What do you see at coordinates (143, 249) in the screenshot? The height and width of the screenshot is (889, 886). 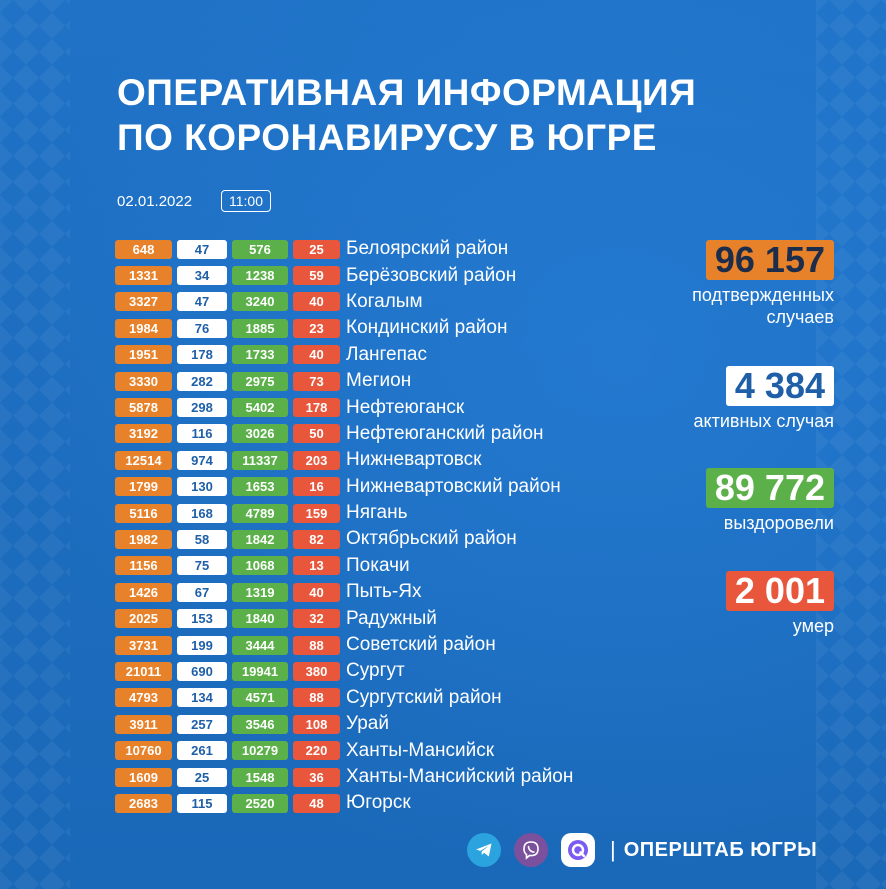 I see `cell-total: 648` at bounding box center [143, 249].